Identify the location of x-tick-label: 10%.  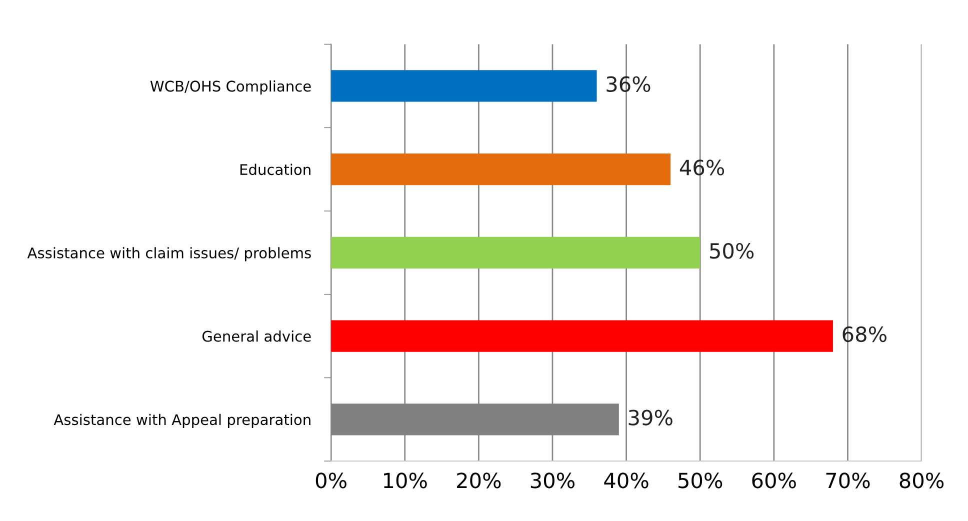
(405, 480).